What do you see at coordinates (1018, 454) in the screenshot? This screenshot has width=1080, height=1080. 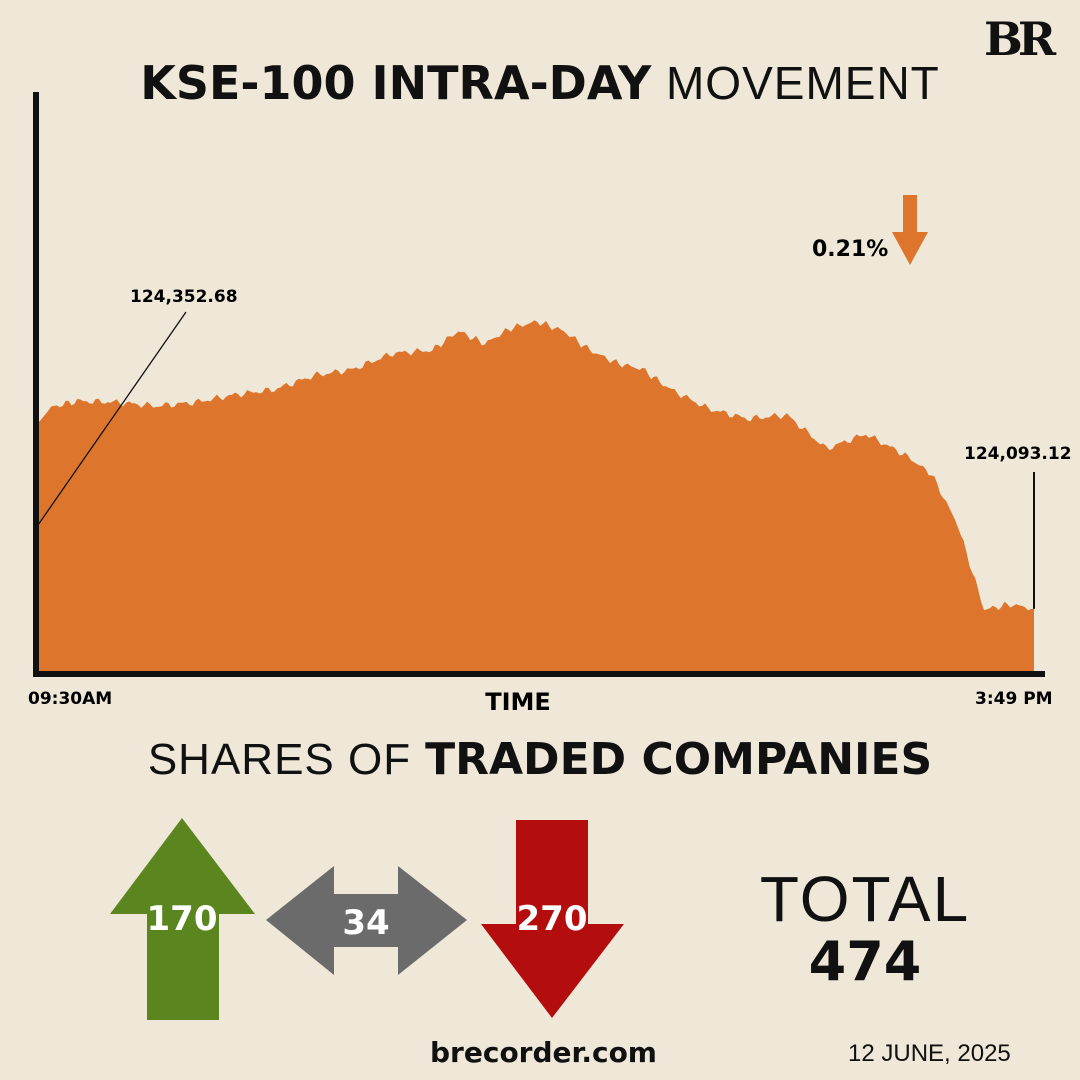 I see `close-value-label: 124,093.12` at bounding box center [1018, 454].